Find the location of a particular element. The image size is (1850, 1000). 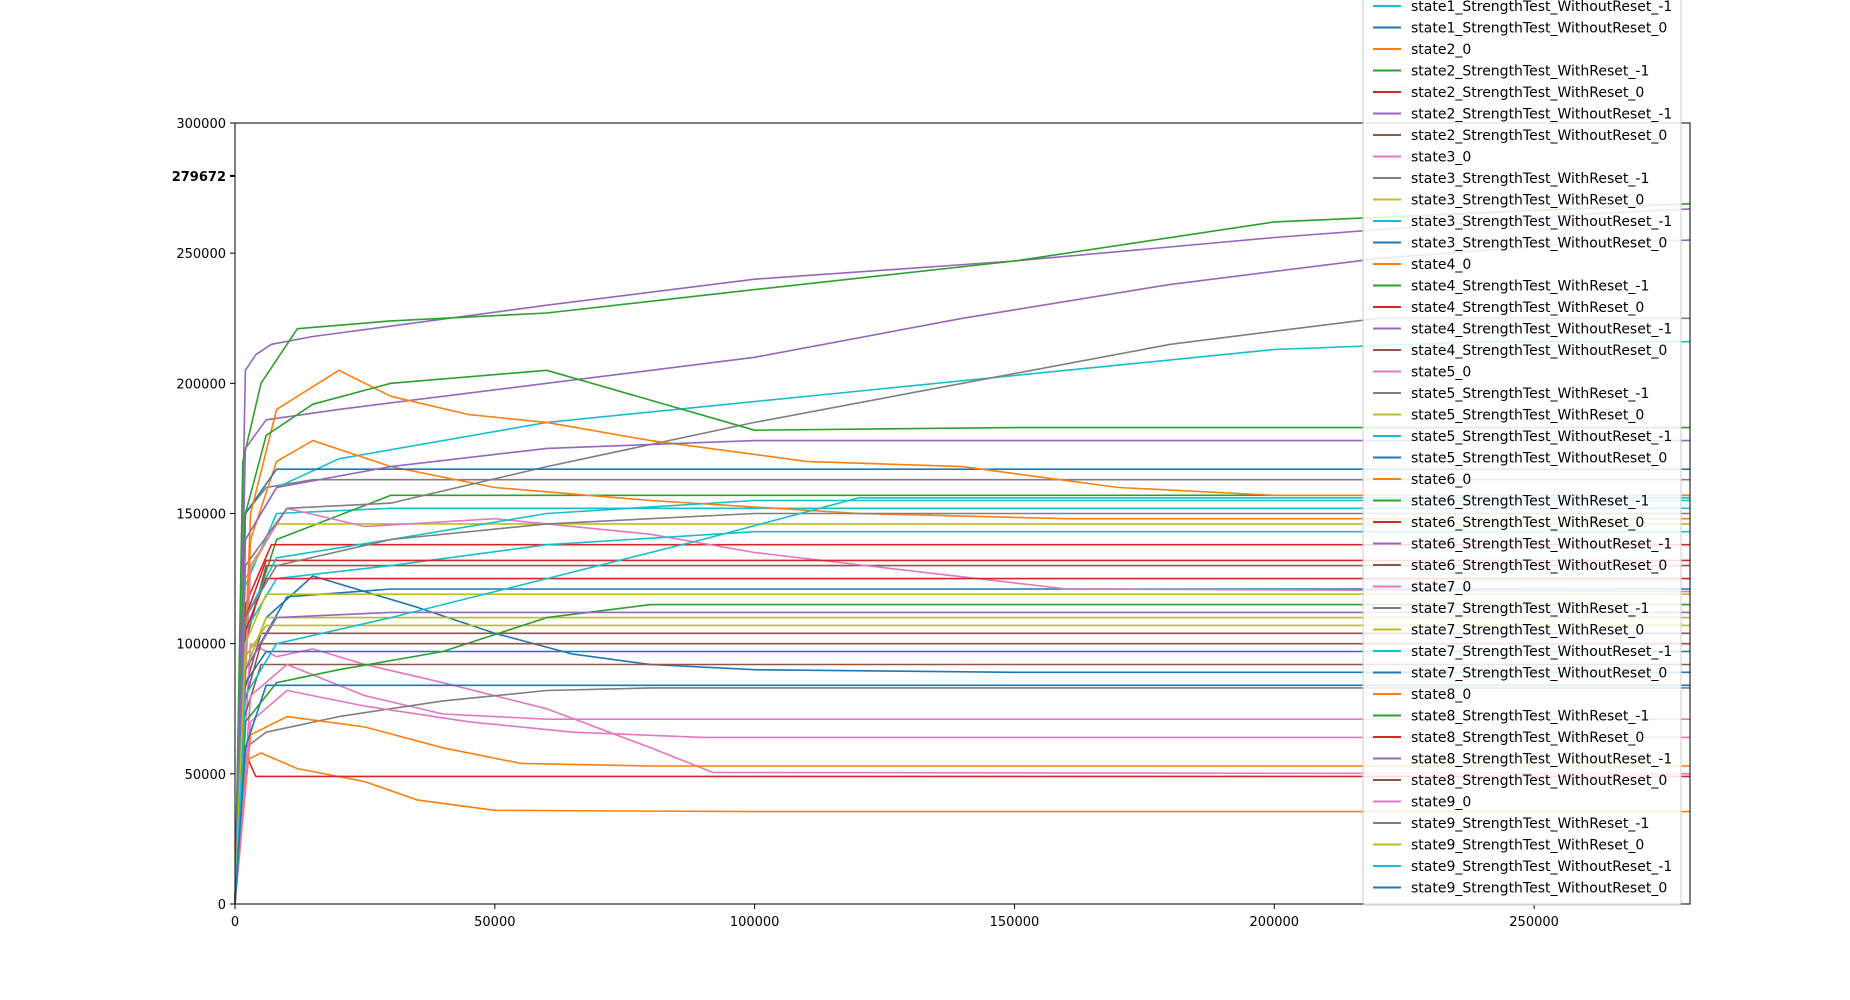

y-tick-label: 50000 is located at coordinates (205, 775).